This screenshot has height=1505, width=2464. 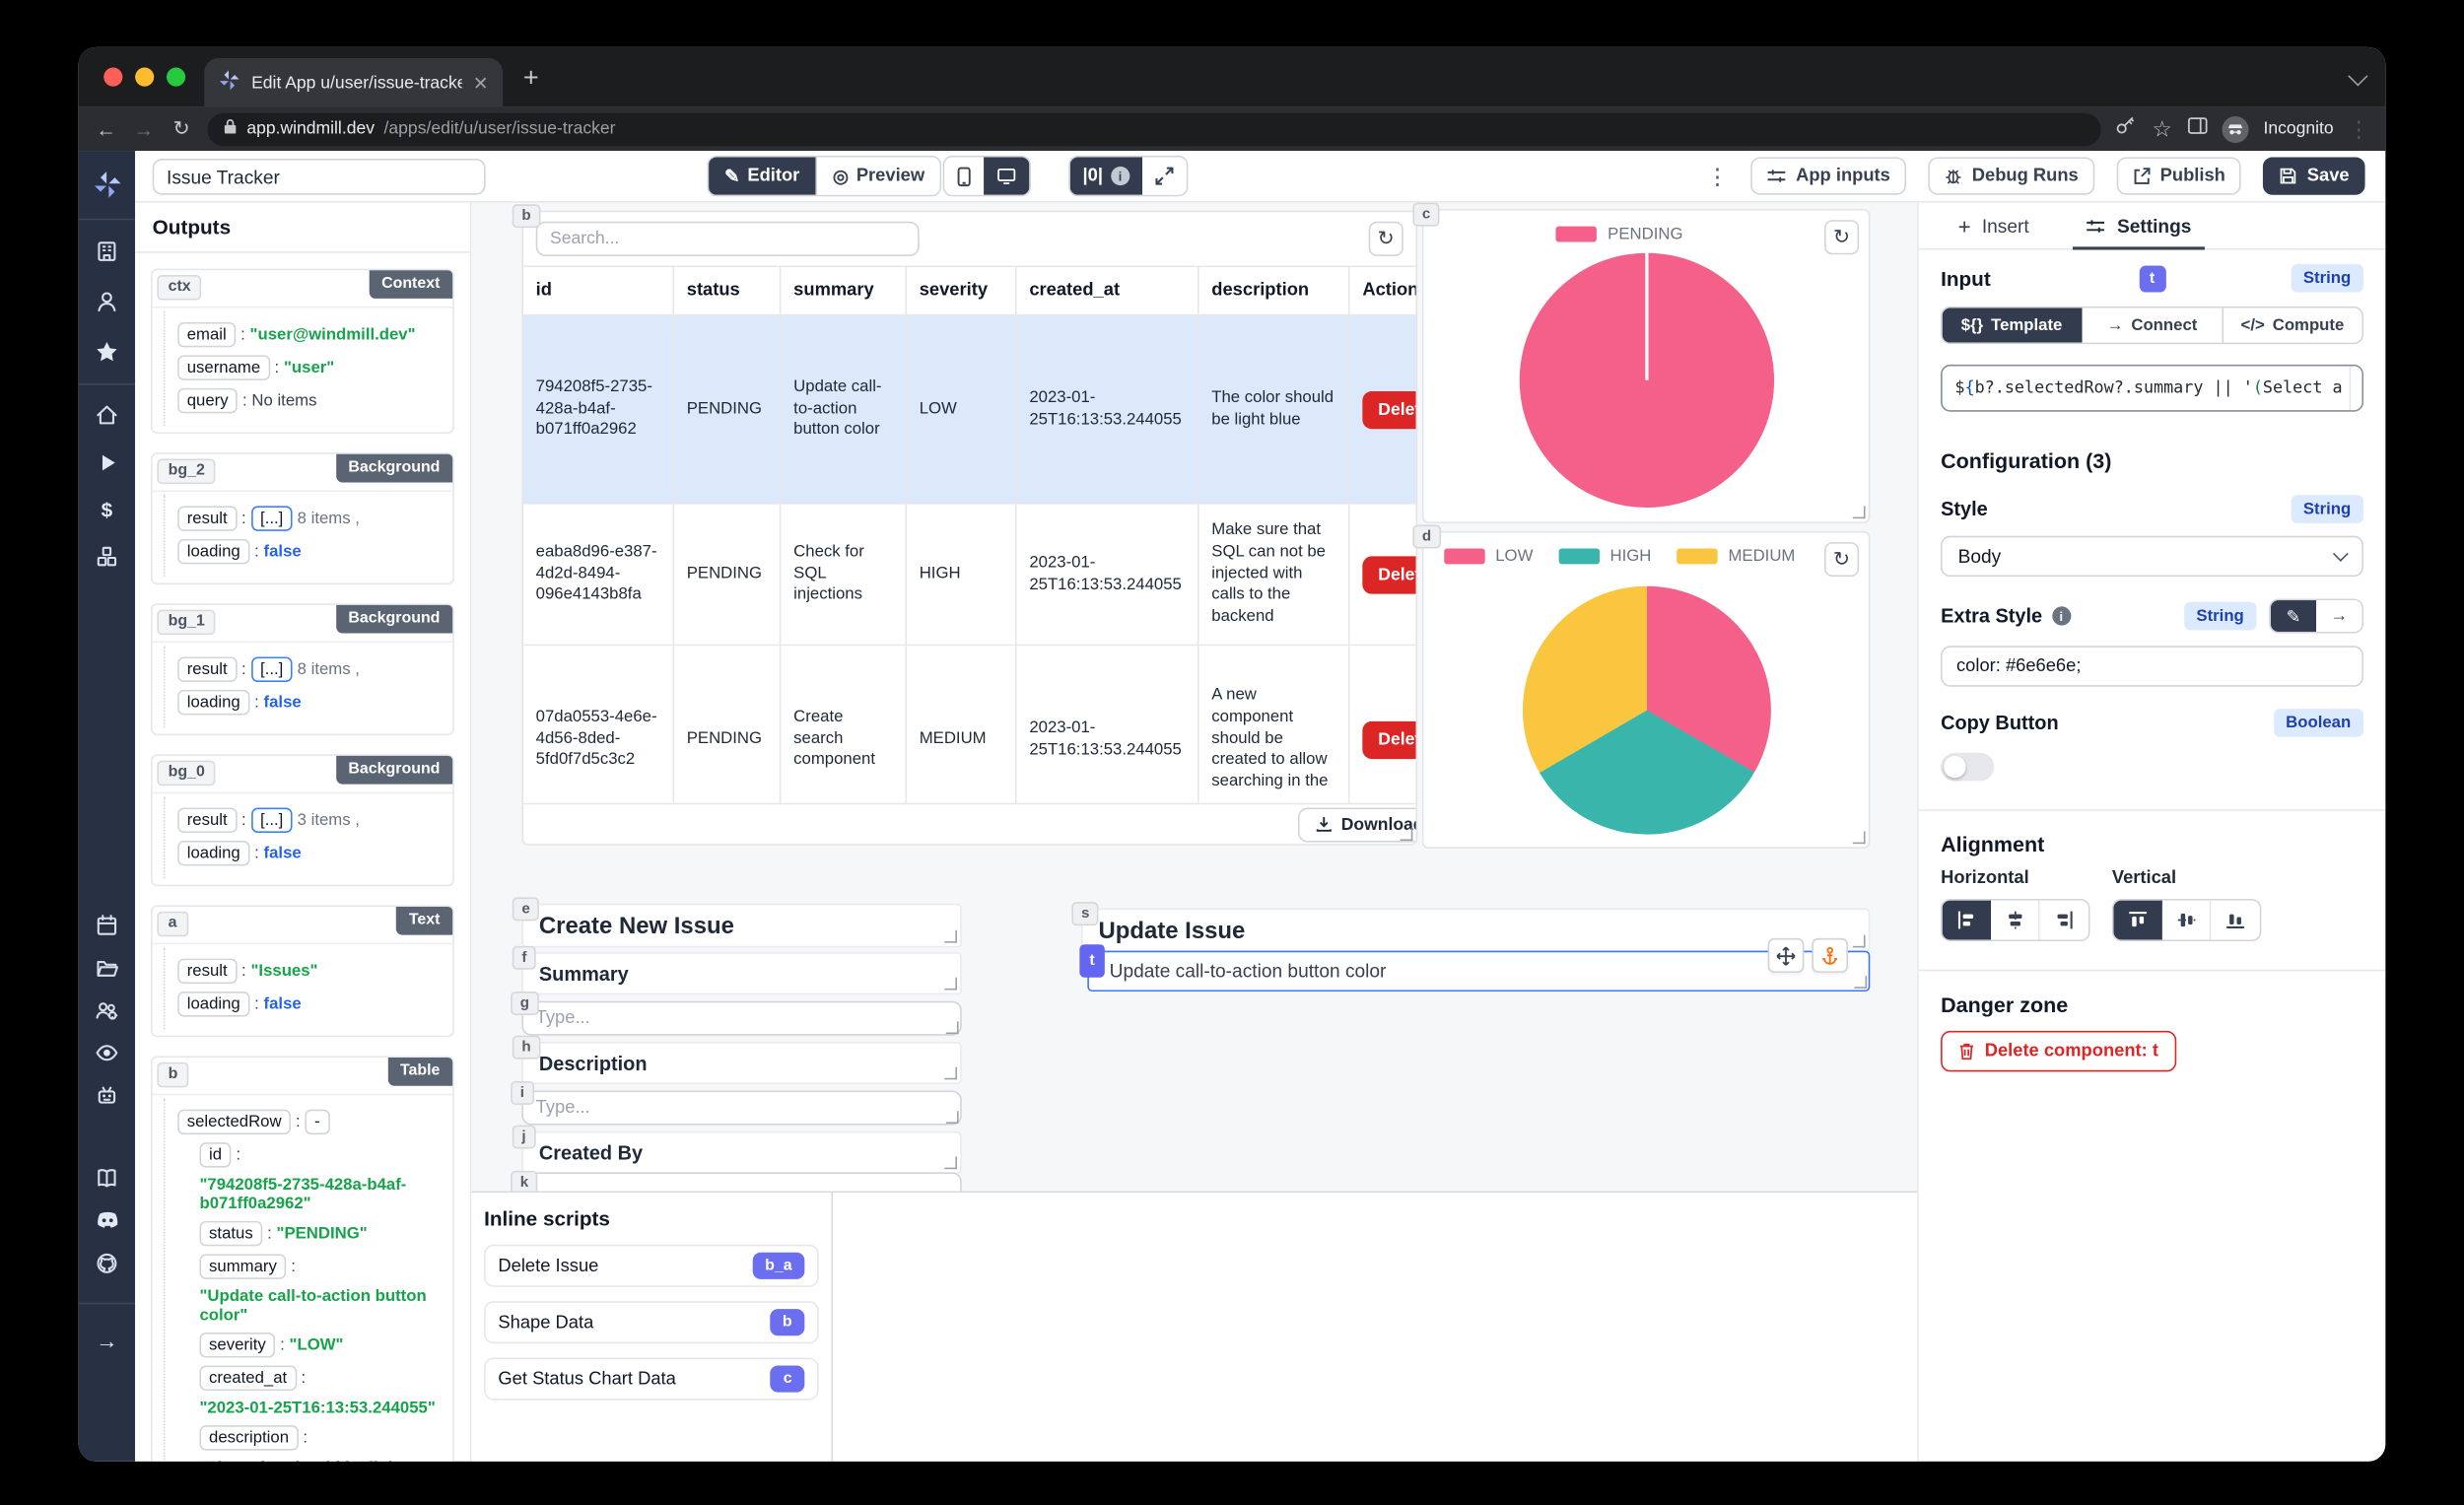 I want to click on maximize-window-button, so click(x=176, y=77).